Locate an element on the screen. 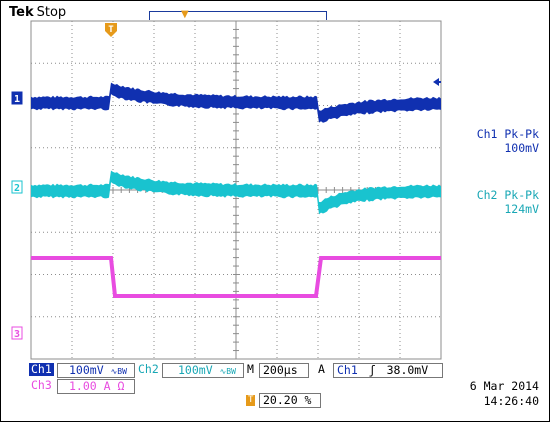 The width and height of the screenshot is (550, 422). trigger-box: Ch1 ʃ 38.0mV is located at coordinates (388, 370).